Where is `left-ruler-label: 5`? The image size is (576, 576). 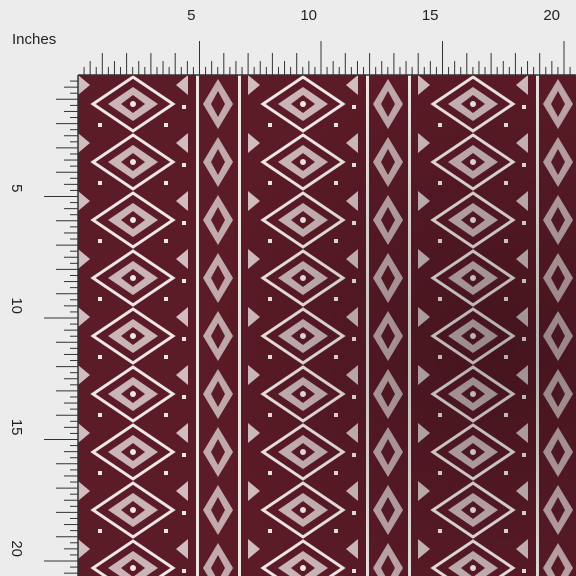
left-ruler-label: 5 is located at coordinates (16, 188).